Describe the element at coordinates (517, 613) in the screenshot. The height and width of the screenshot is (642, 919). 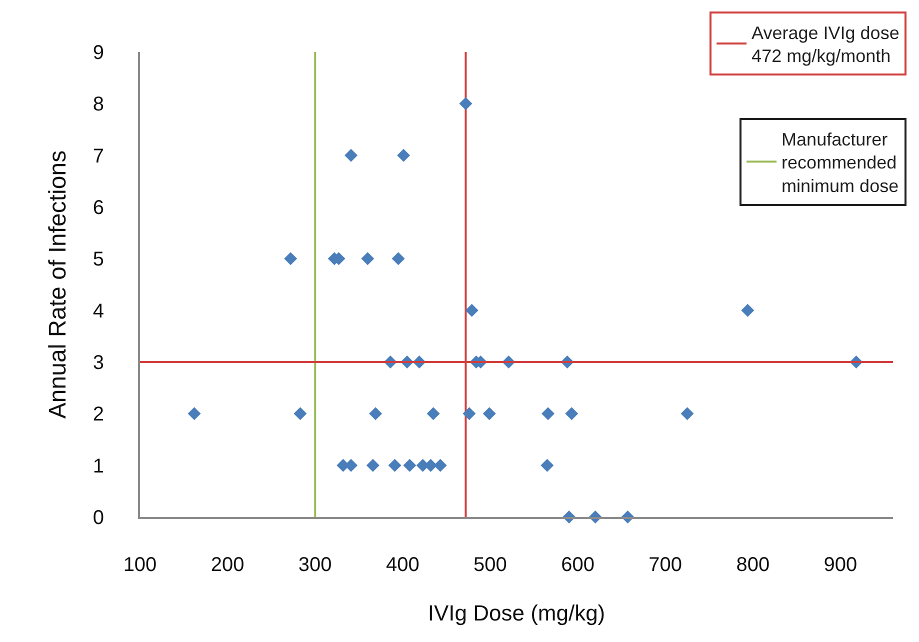
I see `x-axis-title: IVIg Dose (mg/kg)` at that location.